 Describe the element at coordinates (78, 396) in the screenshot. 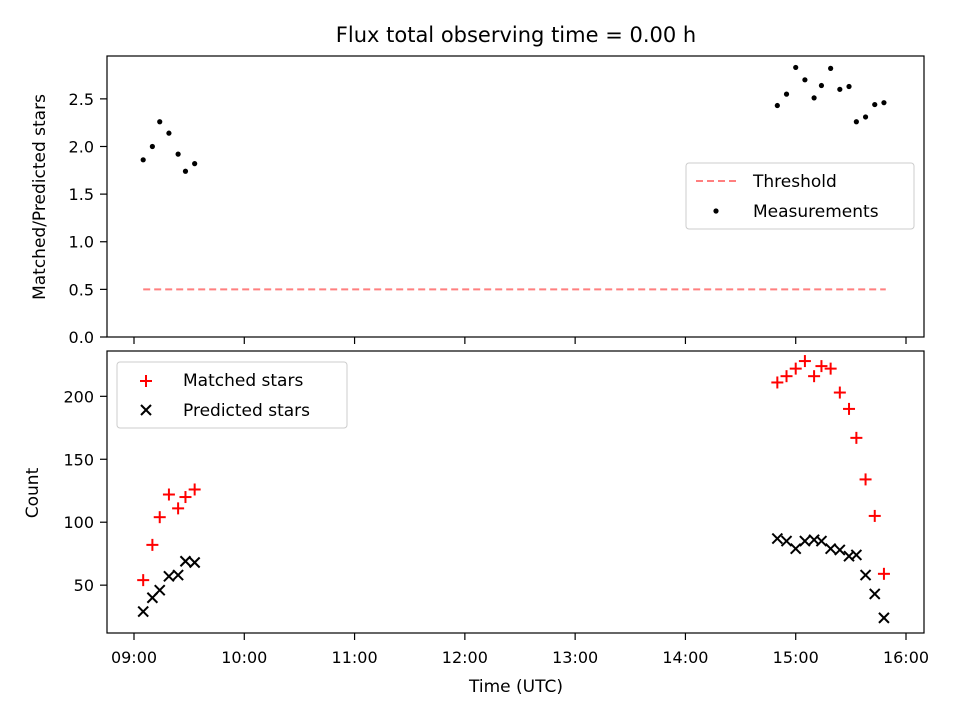

I see `y-tick-label: 200` at that location.